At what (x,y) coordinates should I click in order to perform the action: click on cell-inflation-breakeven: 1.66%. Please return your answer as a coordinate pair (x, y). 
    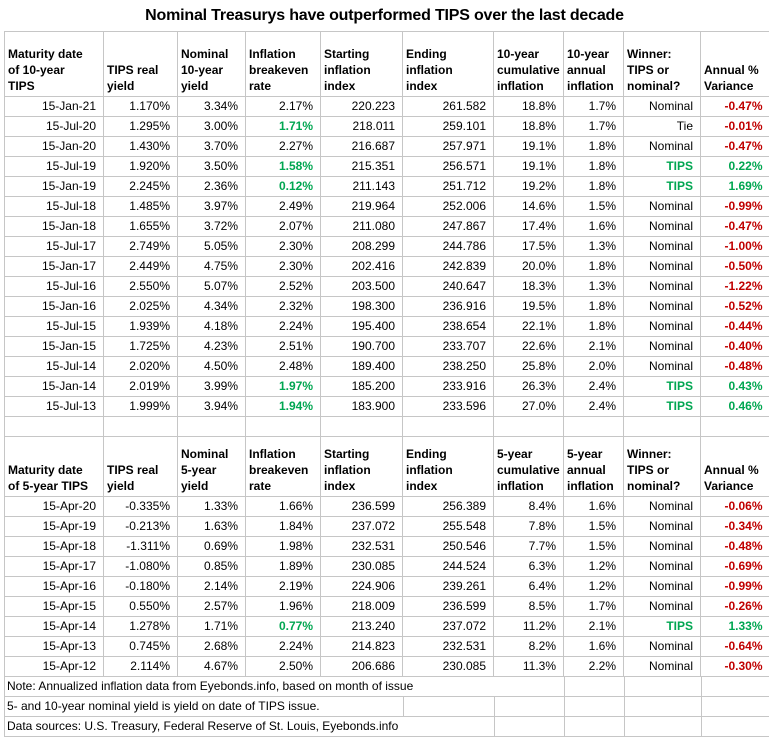
    Looking at the image, I should click on (283, 506).